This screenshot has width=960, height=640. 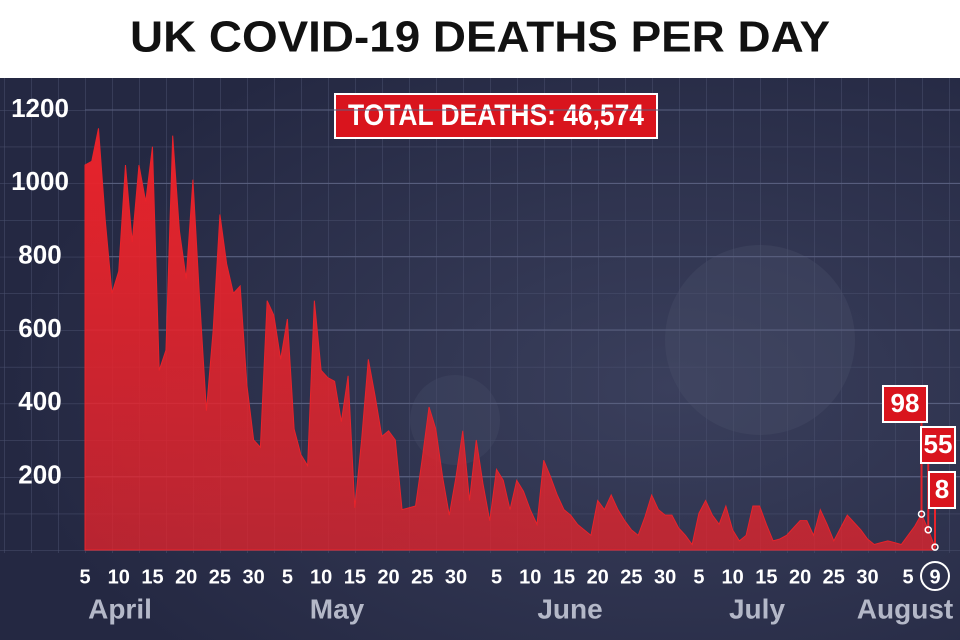 I want to click on y-tick-label: 800, so click(x=39, y=255).